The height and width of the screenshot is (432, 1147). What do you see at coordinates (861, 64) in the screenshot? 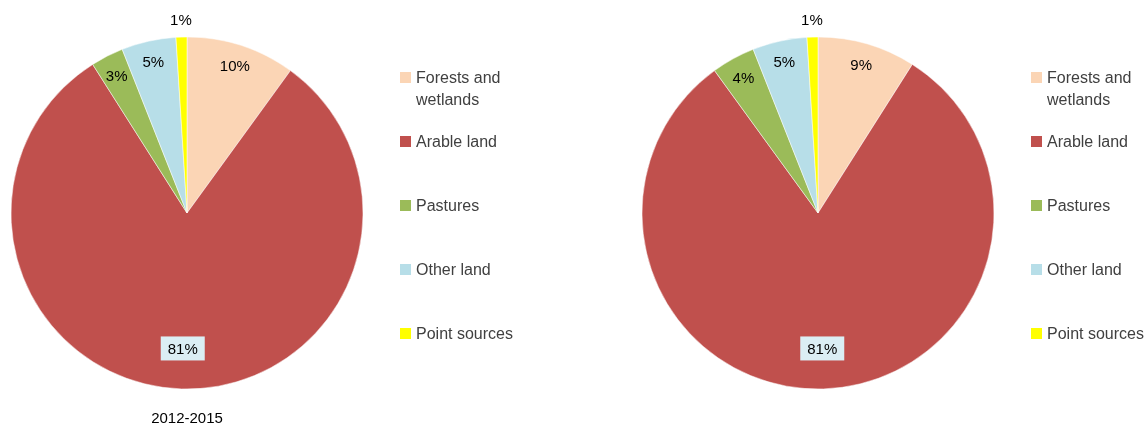
I see `data-label: 9%` at bounding box center [861, 64].